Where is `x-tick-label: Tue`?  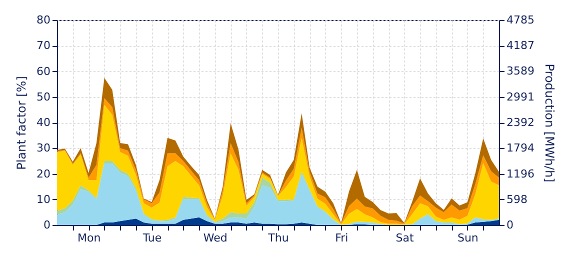 x-tick-label: Tue is located at coordinates (152, 238).